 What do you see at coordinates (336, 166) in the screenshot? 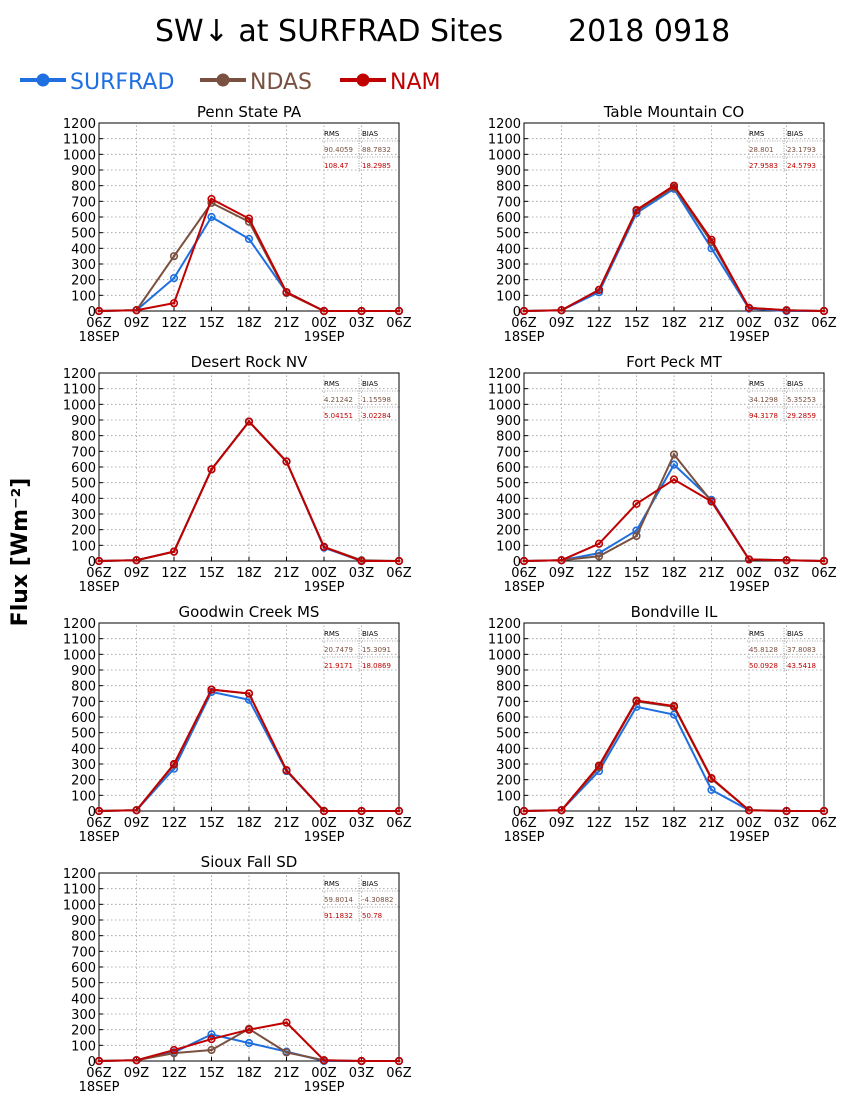
I see `stats-nam-rms: 108.47` at bounding box center [336, 166].